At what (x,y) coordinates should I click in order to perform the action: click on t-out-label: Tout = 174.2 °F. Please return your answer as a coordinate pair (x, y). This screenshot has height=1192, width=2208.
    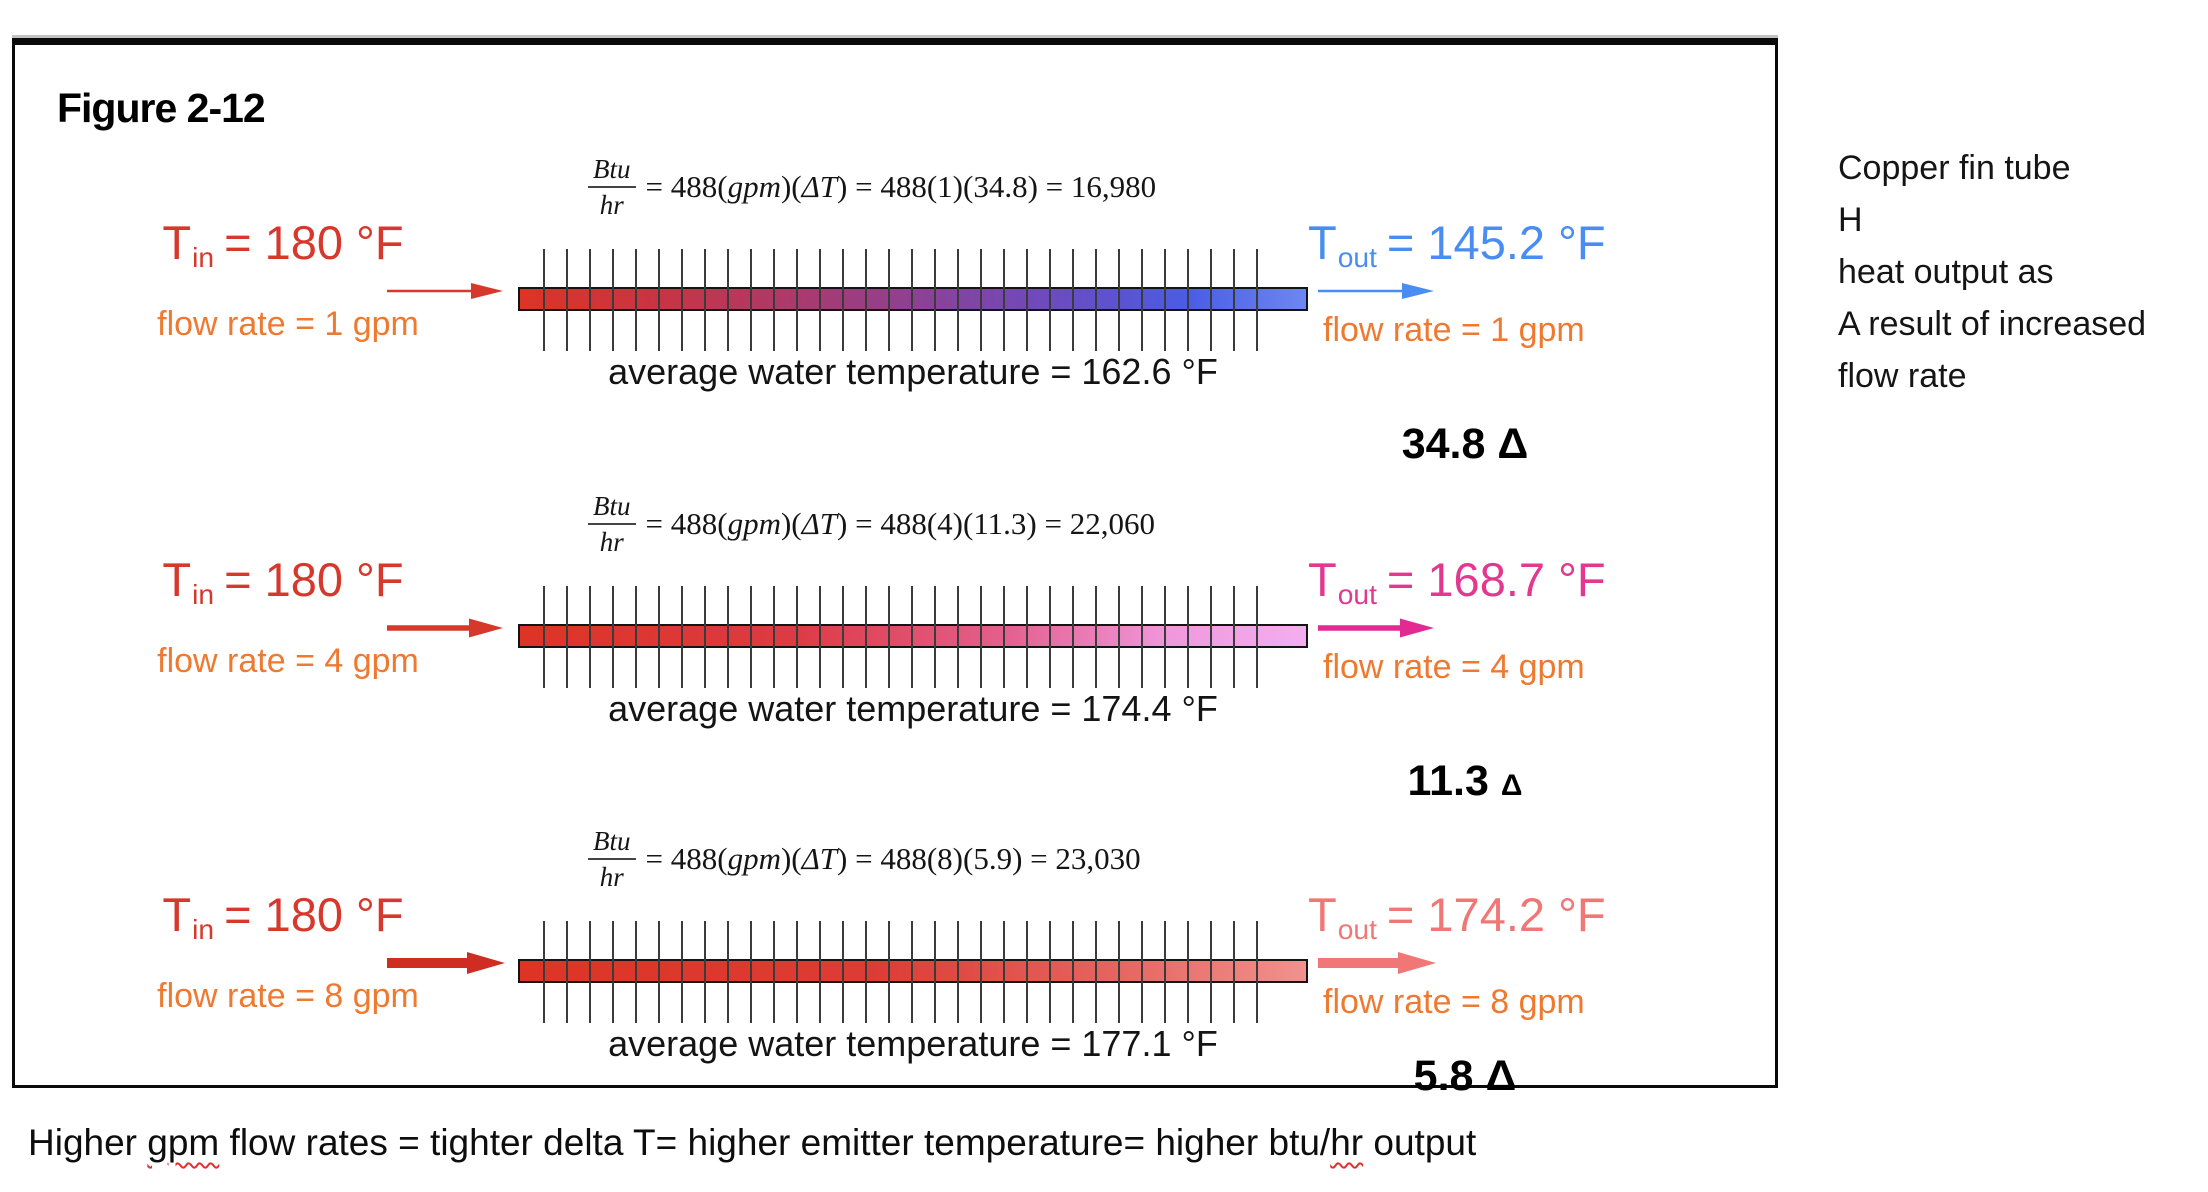
    Looking at the image, I should click on (1457, 917).